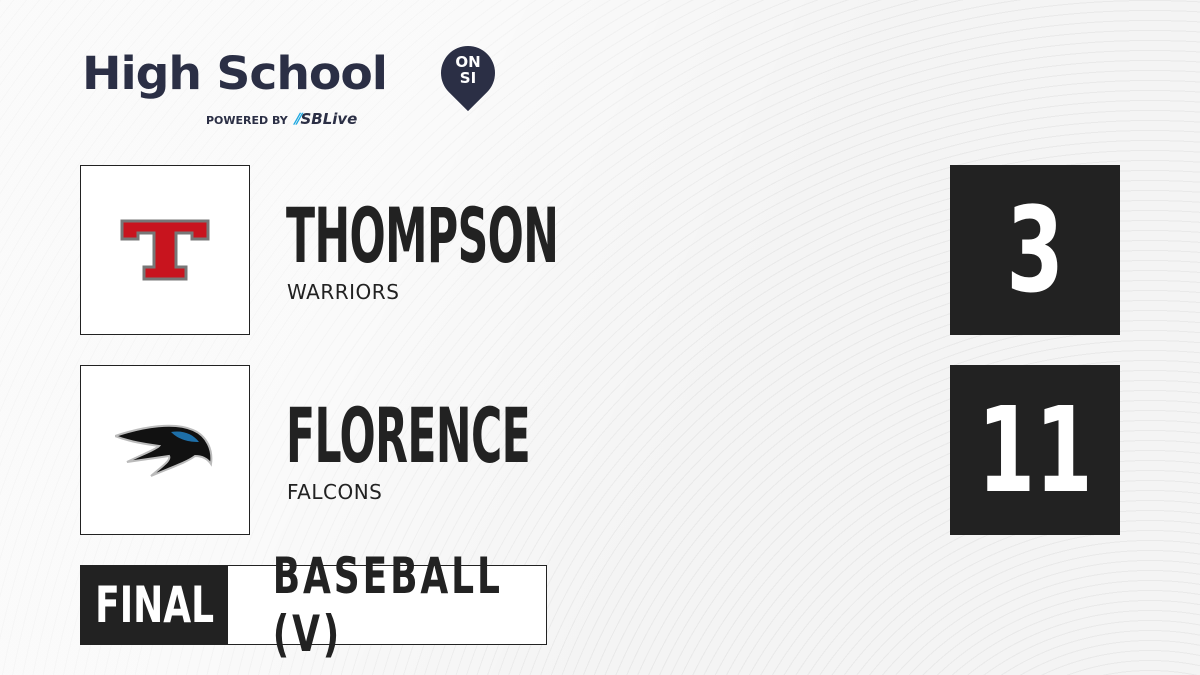  I want to click on status-state: FINAL, so click(154, 605).